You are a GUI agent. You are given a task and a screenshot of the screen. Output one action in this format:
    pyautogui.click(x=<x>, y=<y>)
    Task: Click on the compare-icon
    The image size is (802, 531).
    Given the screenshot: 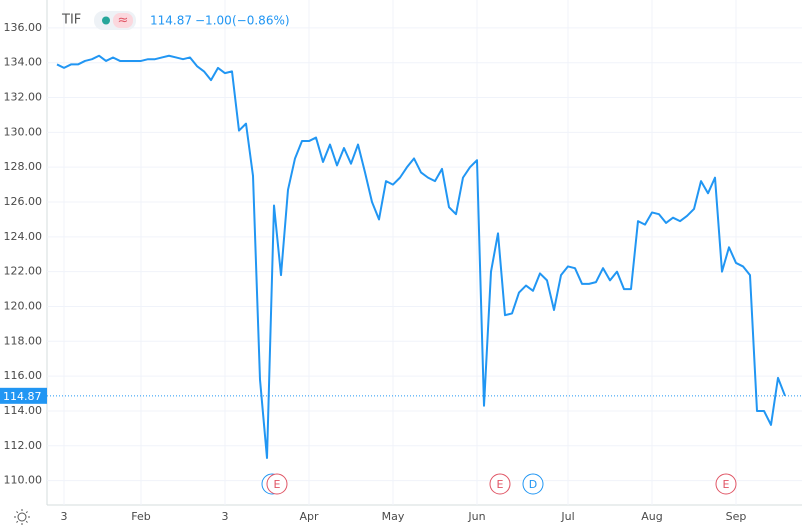 What is the action you would take?
    pyautogui.click(x=123, y=20)
    